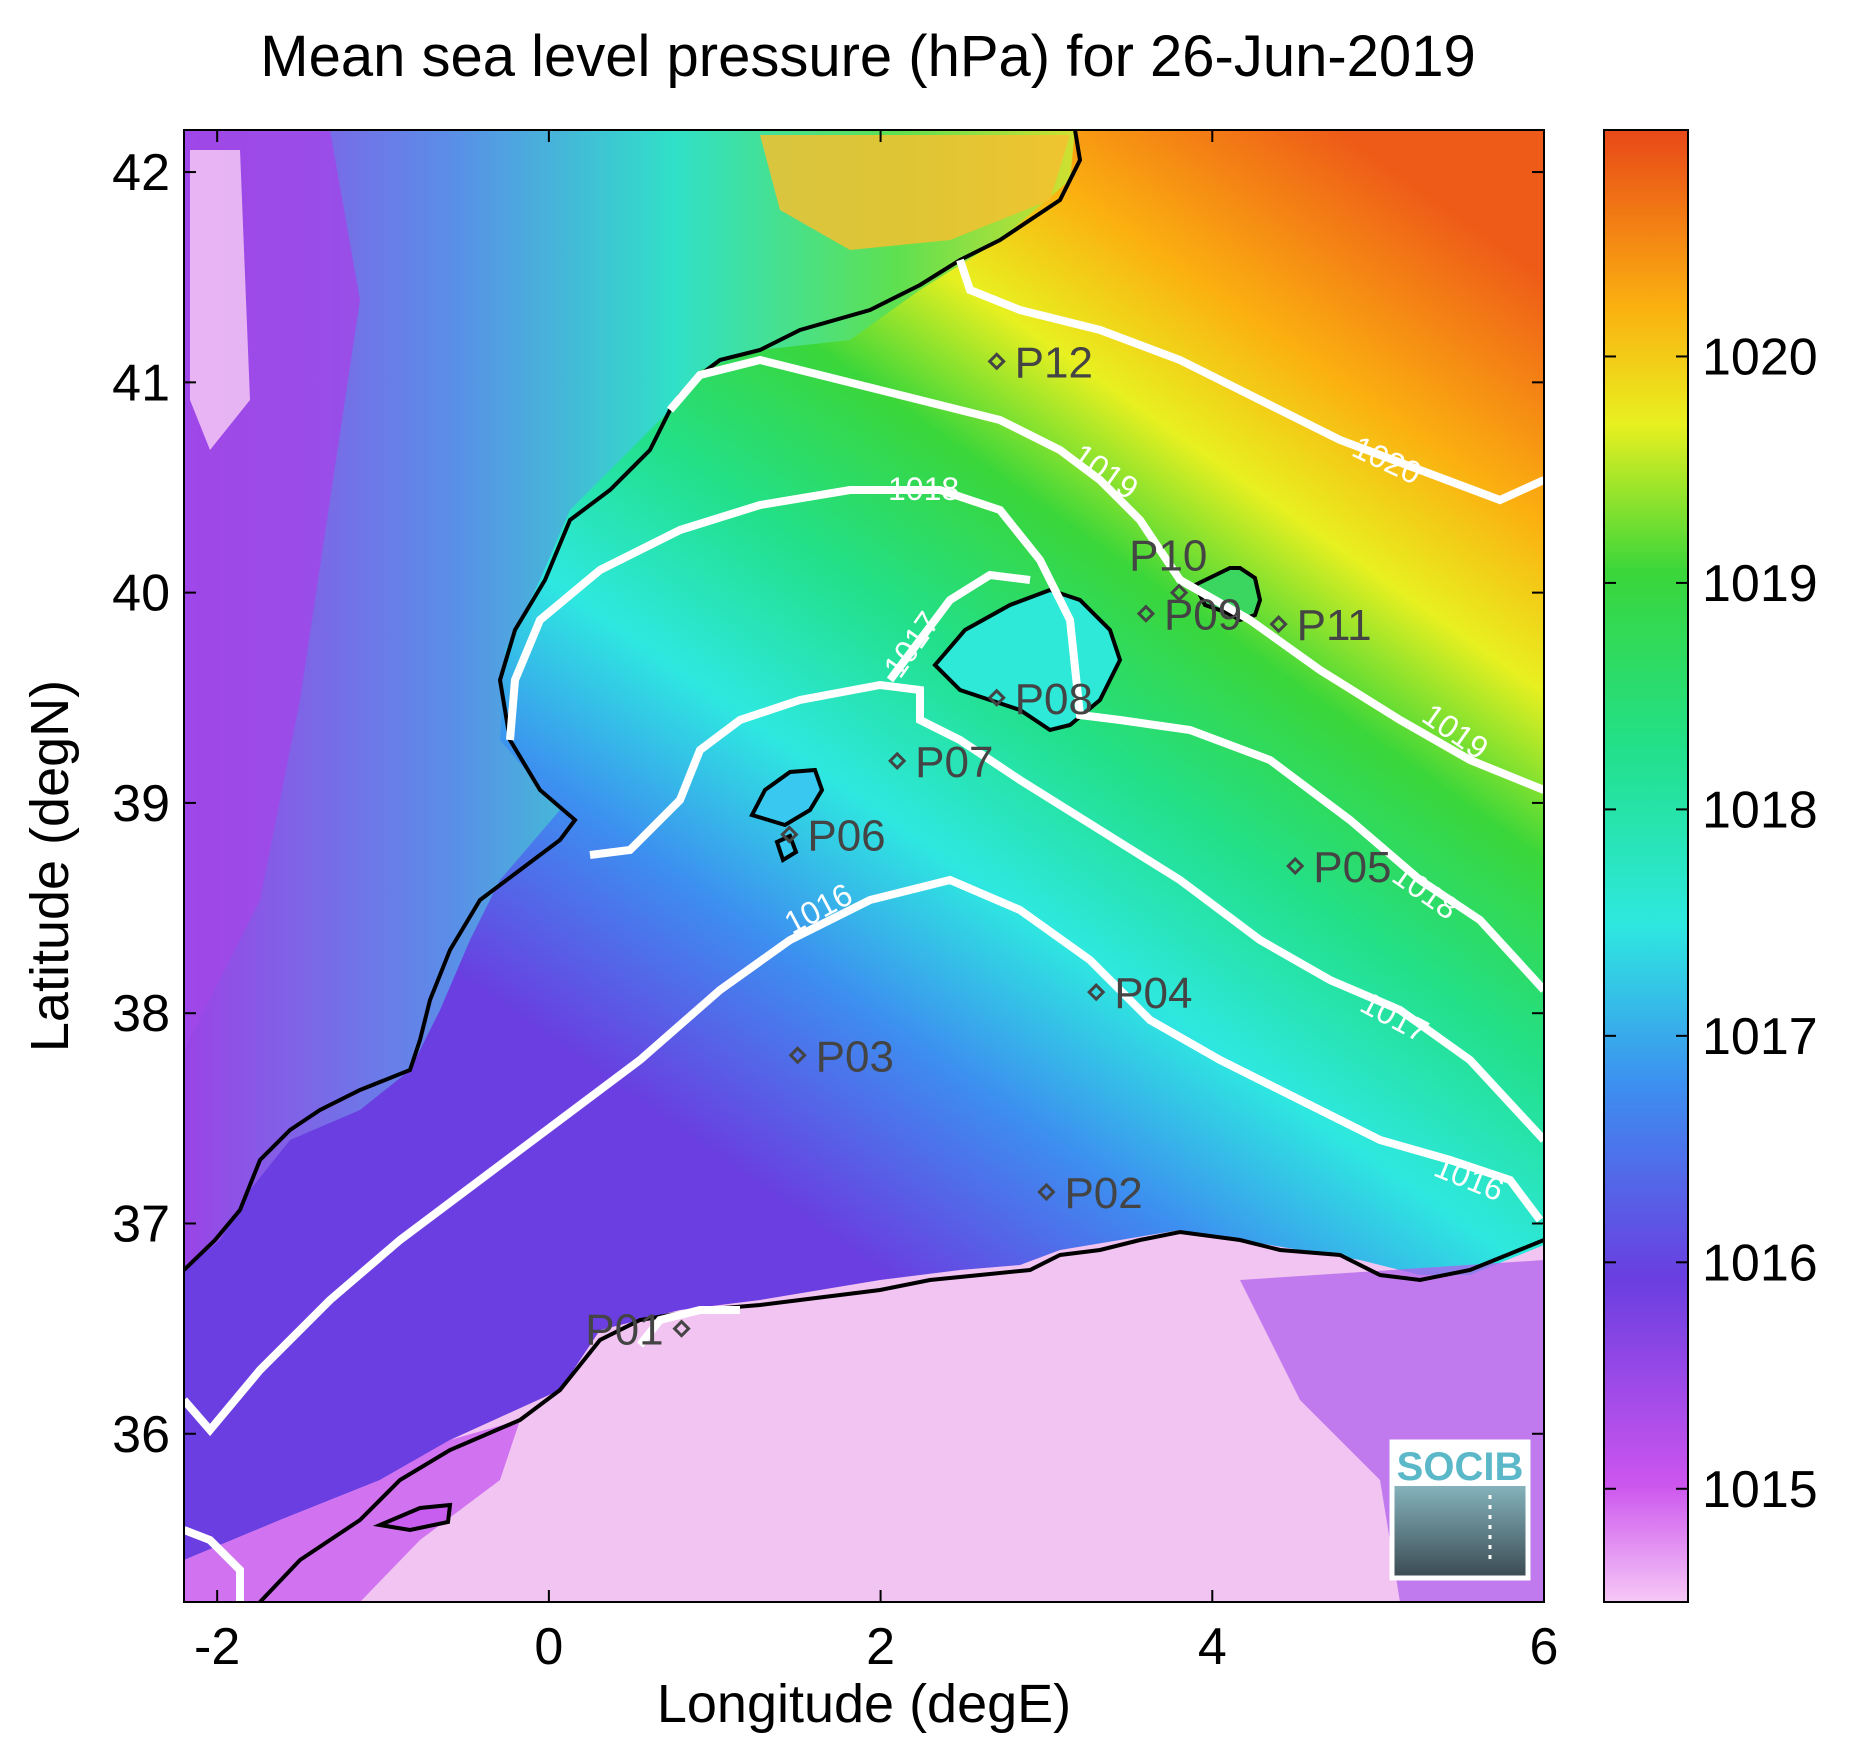  Describe the element at coordinates (141, 1224) in the screenshot. I see `y-tick-label: 37` at that location.